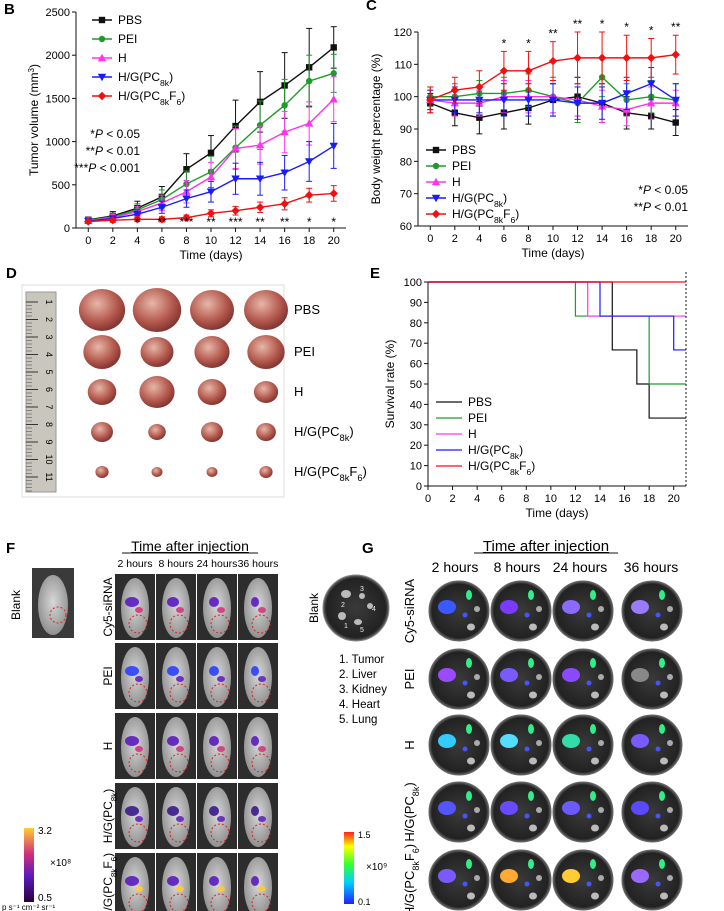 This screenshot has width=724, height=911. Describe the element at coordinates (190, 546) in the screenshot. I see `panel-f-title: Time after injection` at that location.